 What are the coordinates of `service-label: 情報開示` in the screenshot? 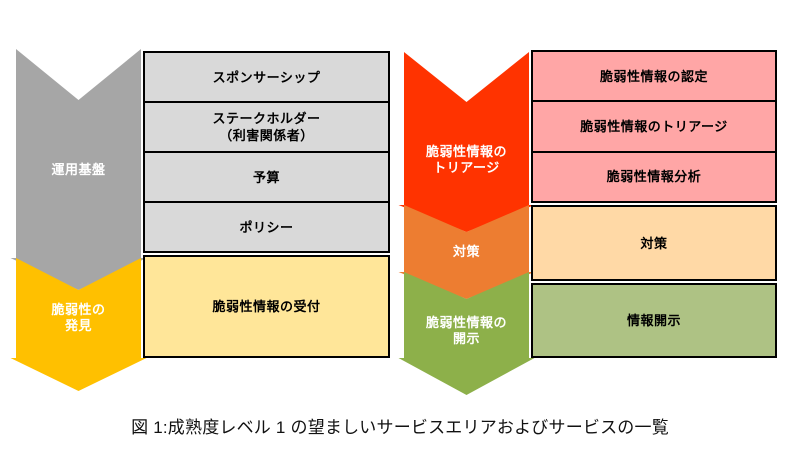 It's located at (653, 320).